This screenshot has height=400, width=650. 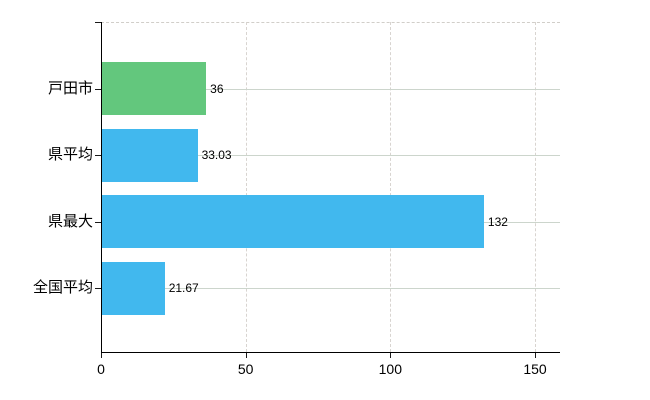 What do you see at coordinates (245, 369) in the screenshot?
I see `x-axis-tick-label: 50` at bounding box center [245, 369].